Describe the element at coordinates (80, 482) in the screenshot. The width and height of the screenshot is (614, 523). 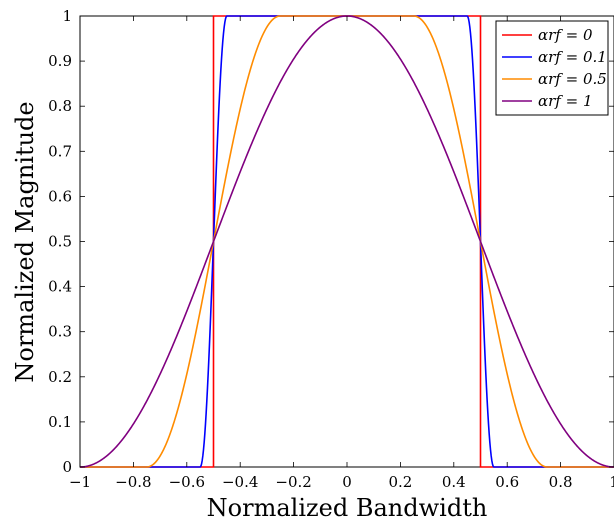
I see `x-tick-label: −1` at that location.